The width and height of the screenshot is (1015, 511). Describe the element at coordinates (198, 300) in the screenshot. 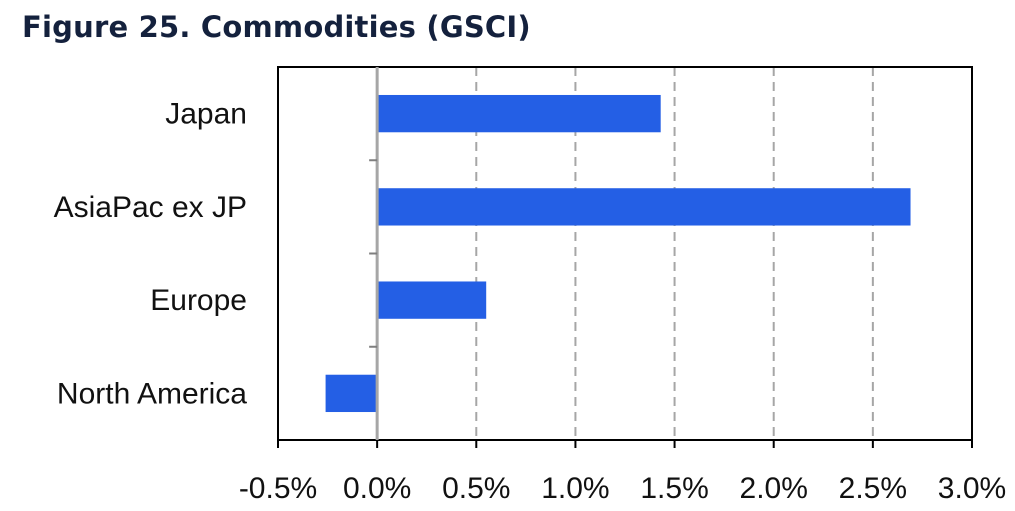

I see `category-label: Europe` at that location.